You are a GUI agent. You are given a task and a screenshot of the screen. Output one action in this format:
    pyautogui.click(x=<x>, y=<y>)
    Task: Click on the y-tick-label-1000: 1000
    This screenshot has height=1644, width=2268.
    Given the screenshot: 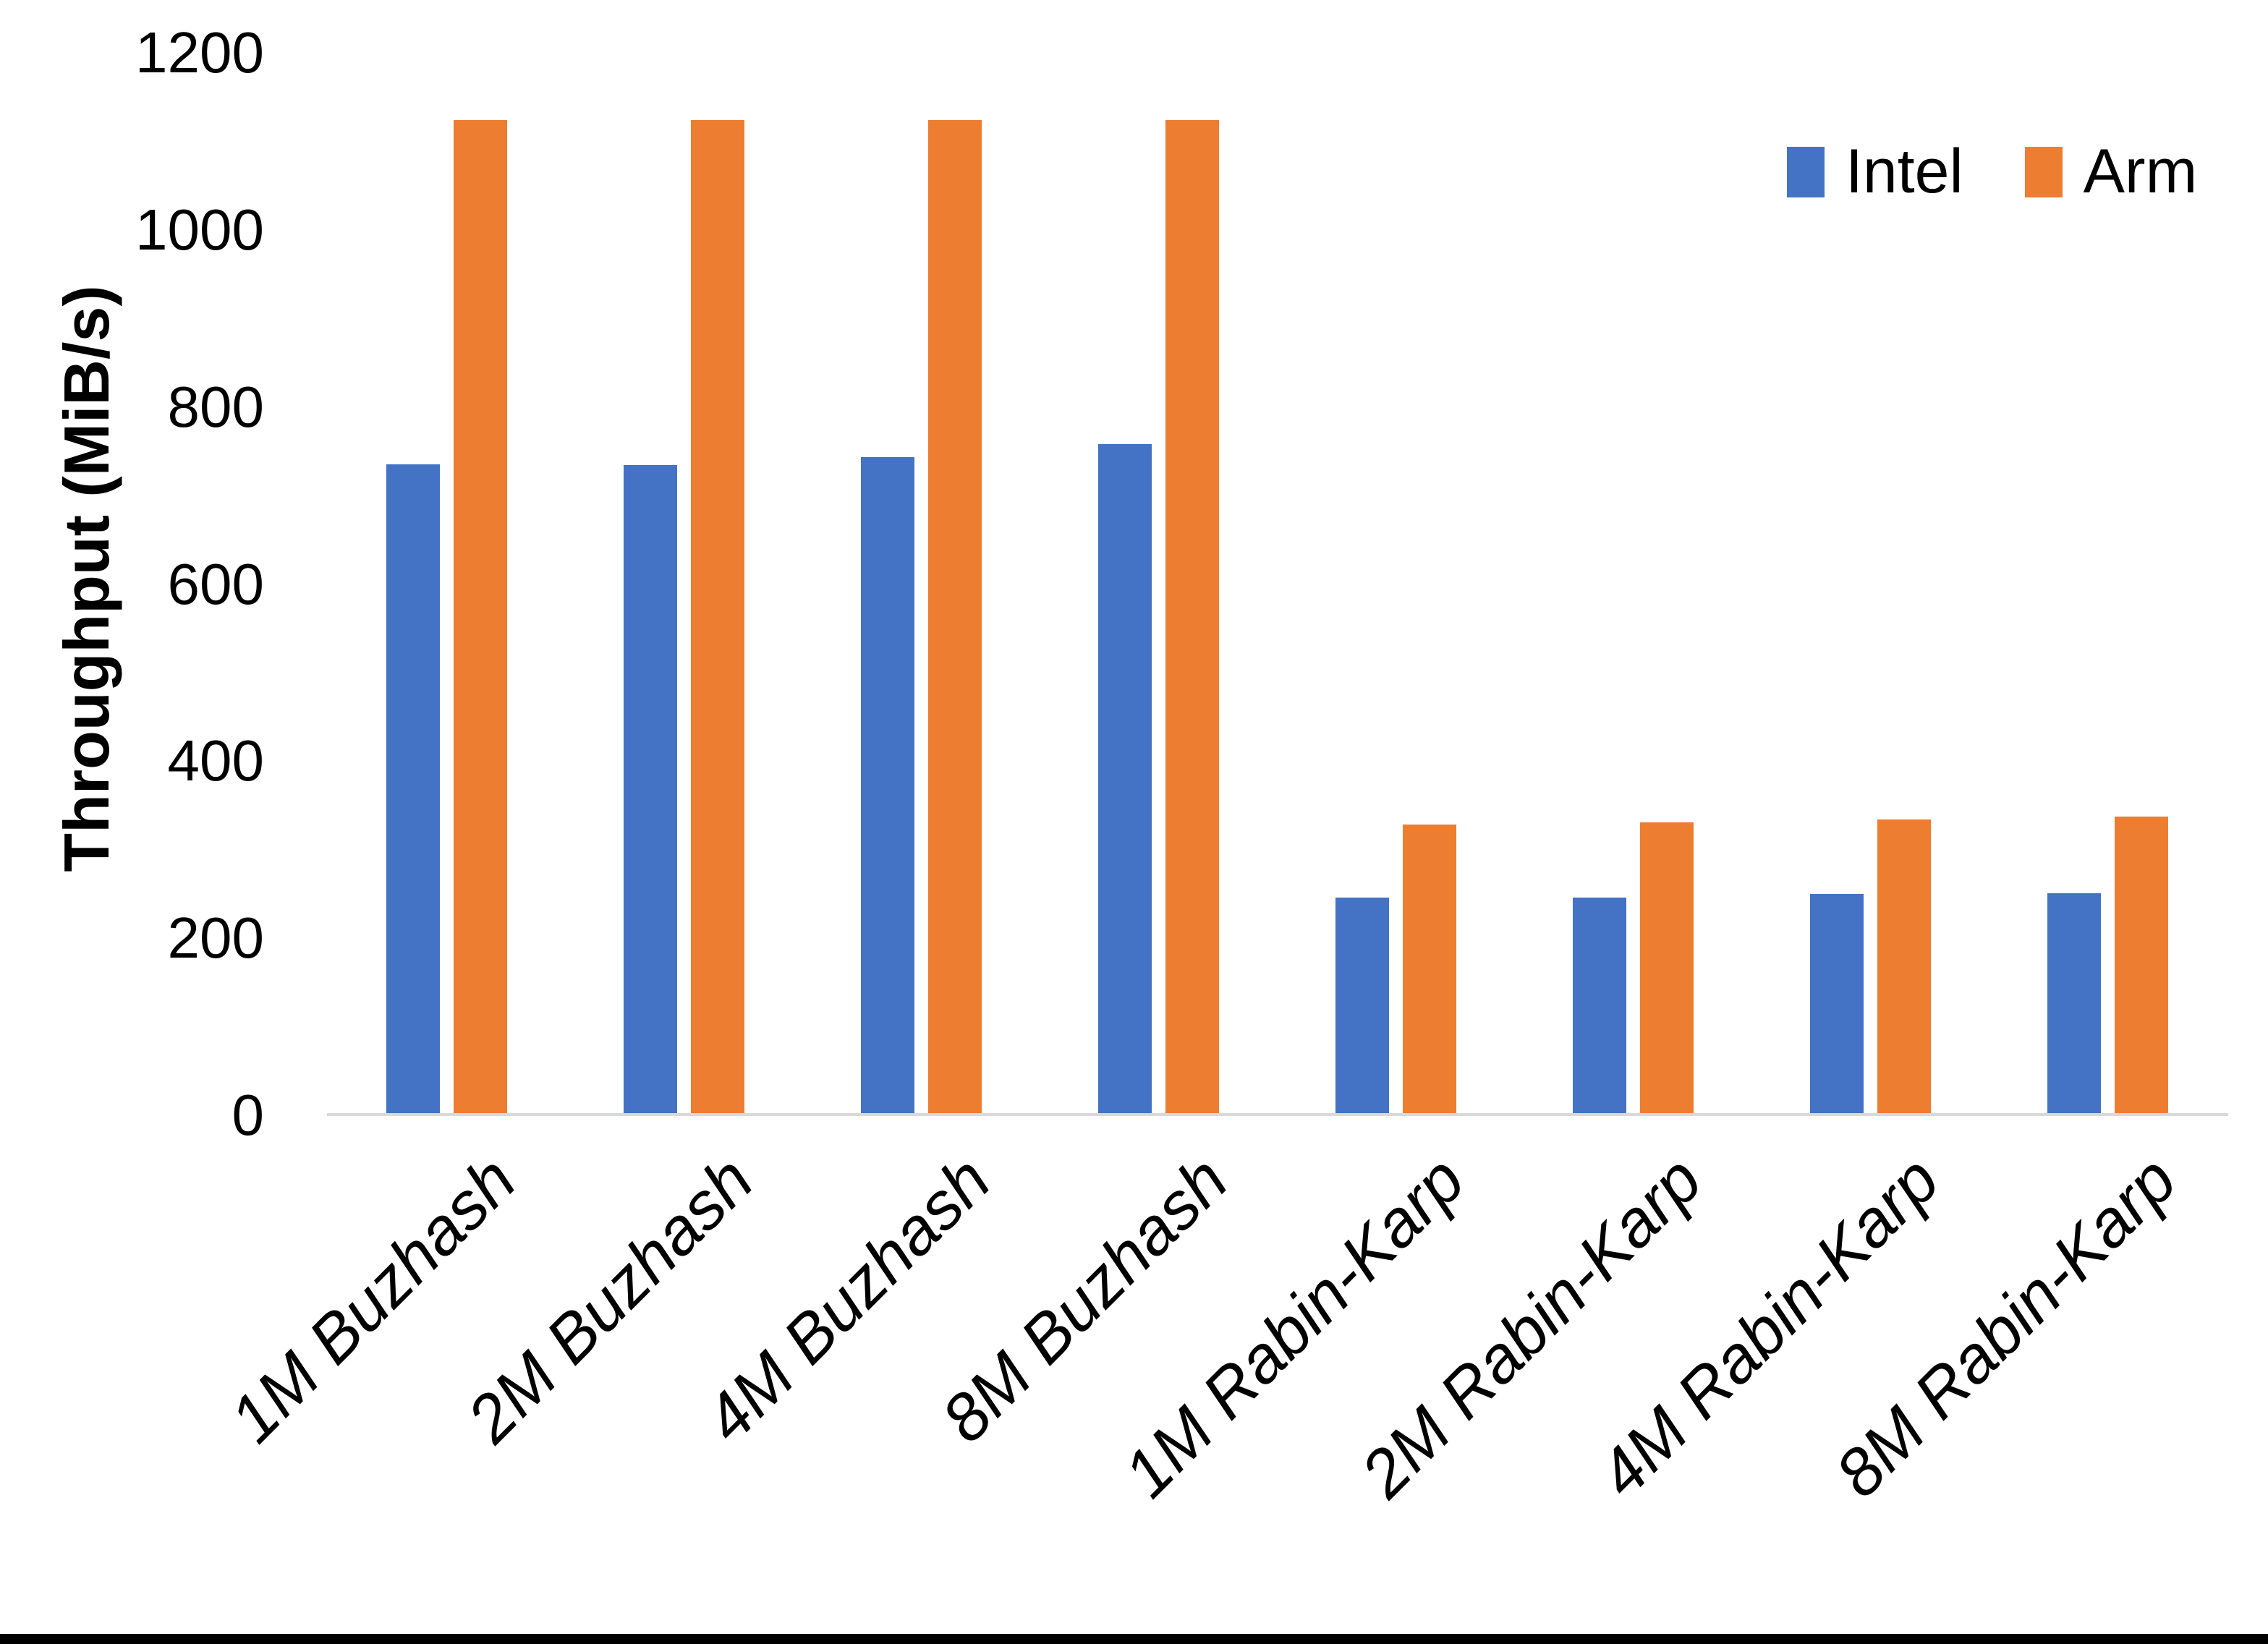 What is the action you would take?
    pyautogui.click(x=199, y=229)
    